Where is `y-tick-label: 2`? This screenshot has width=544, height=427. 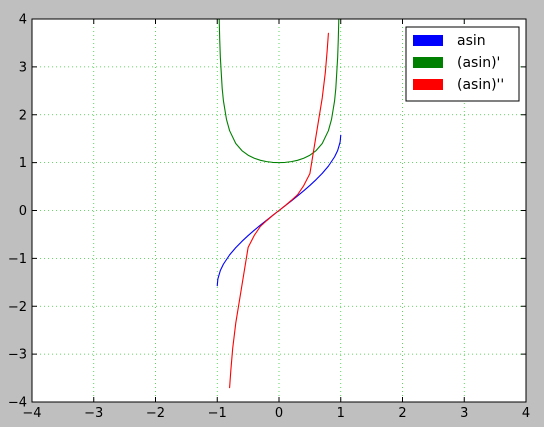
y-tick-label: 2 is located at coordinates (23, 115).